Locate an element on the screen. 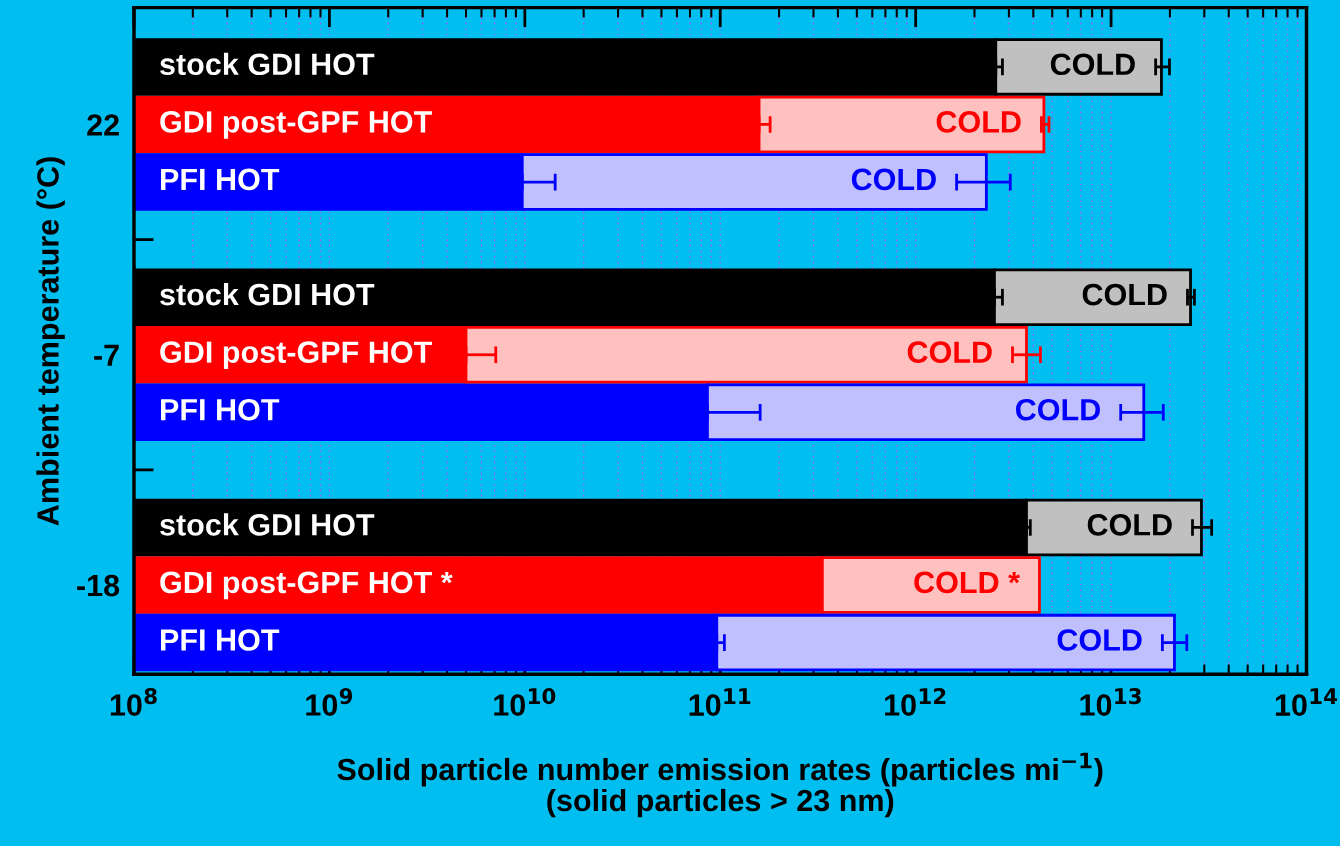 The width and height of the screenshot is (1340, 846). data-label: COLD * is located at coordinates (967, 582).